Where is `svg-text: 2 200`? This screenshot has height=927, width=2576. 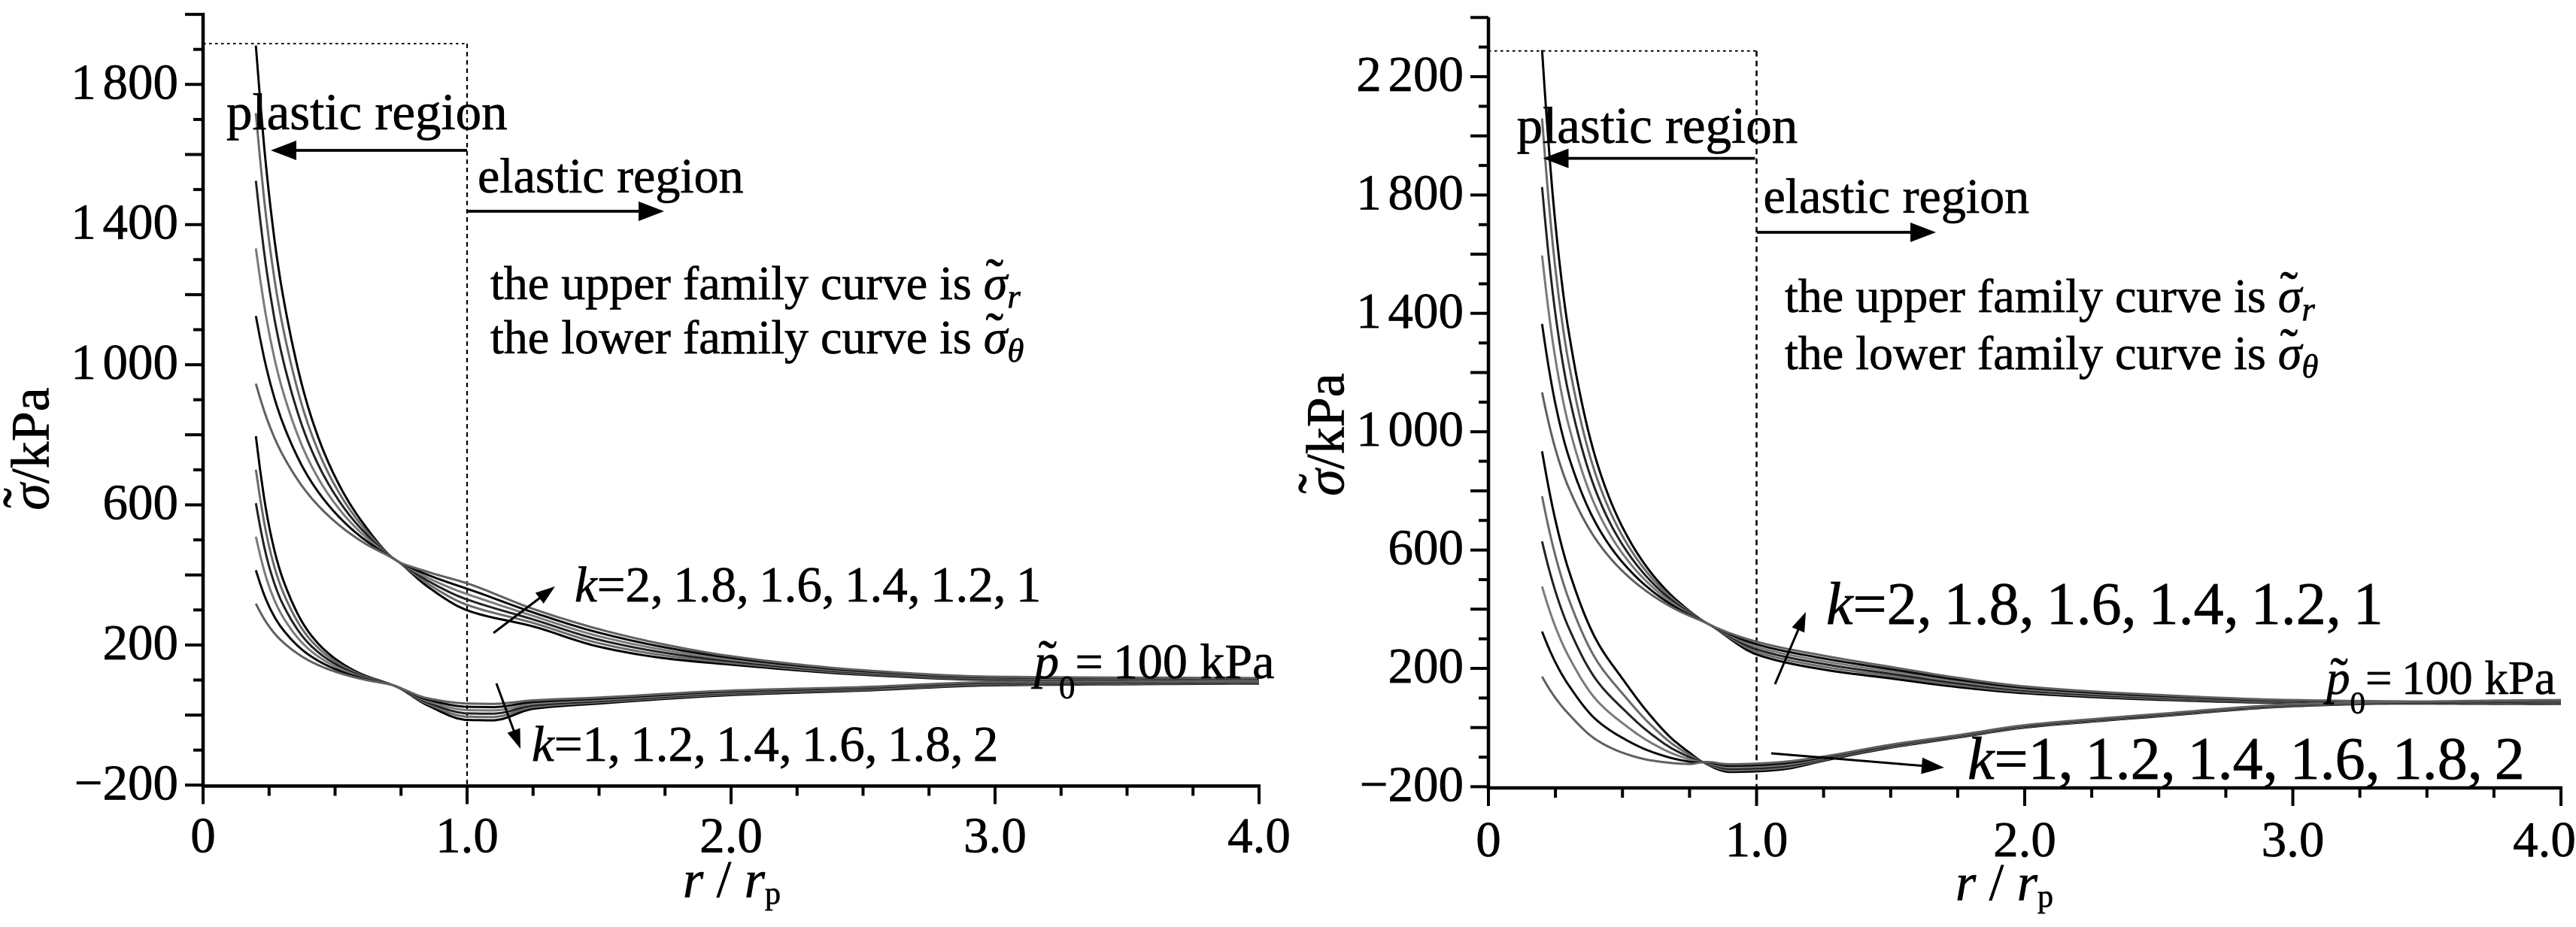
svg-text: 2 200 is located at coordinates (1410, 74).